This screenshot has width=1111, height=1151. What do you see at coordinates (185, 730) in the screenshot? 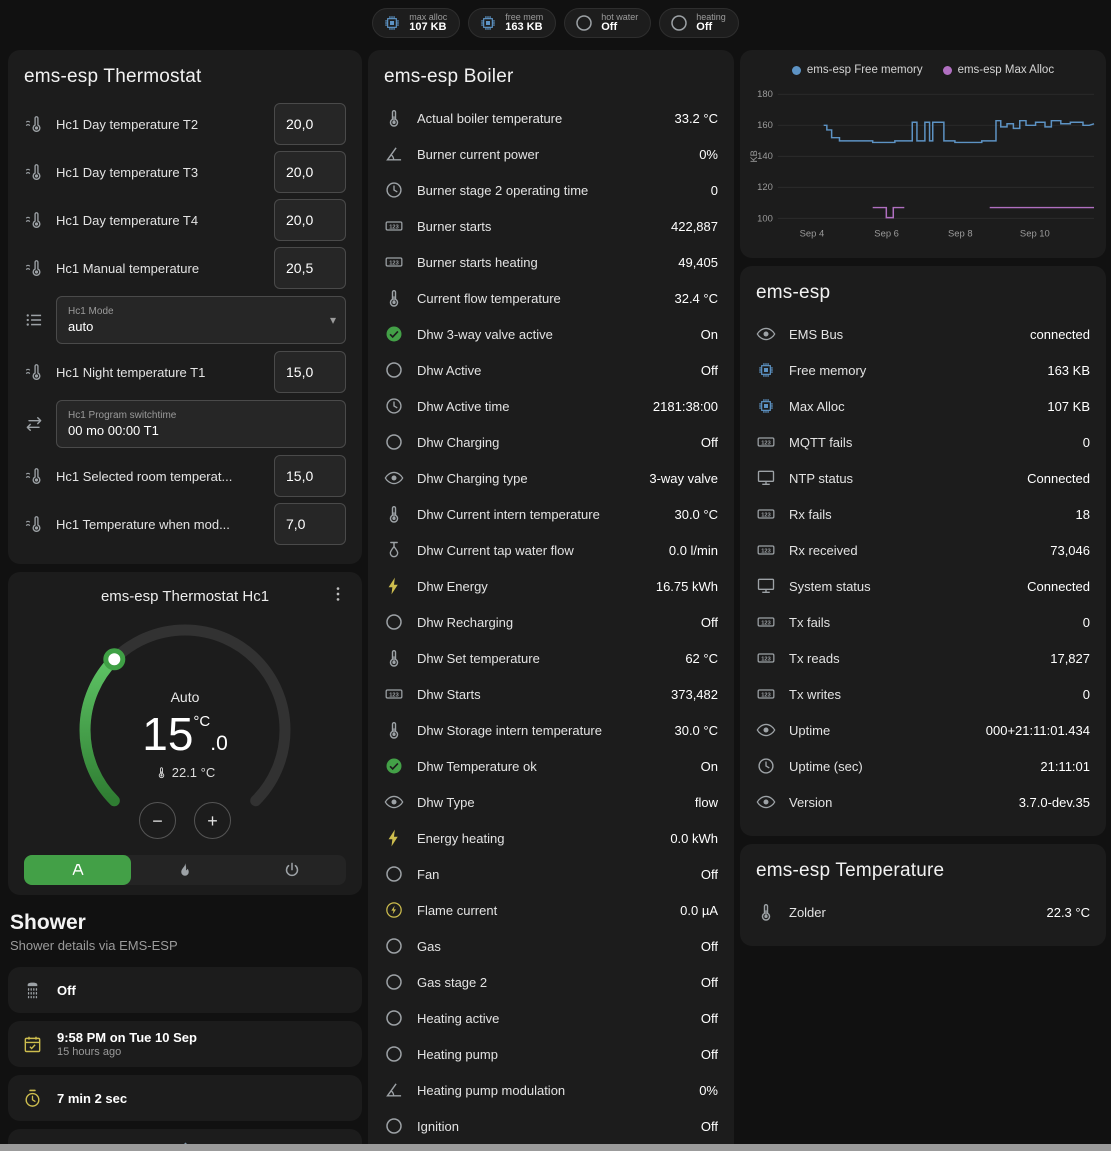
I see `dial-arc` at bounding box center [185, 730].